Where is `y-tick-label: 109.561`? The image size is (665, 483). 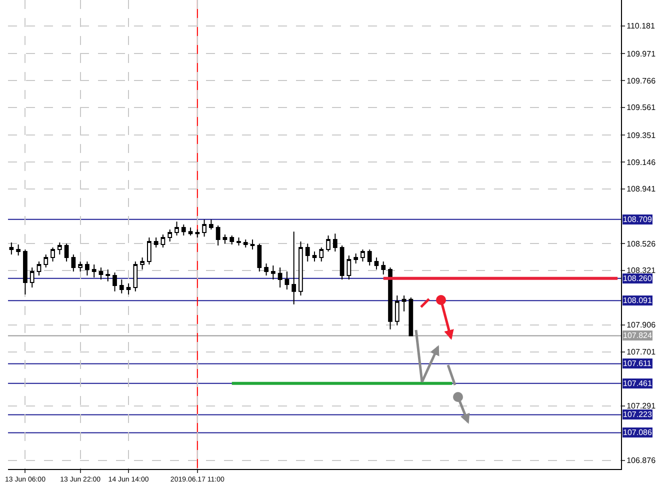 y-tick-label: 109.561 is located at coordinates (641, 107).